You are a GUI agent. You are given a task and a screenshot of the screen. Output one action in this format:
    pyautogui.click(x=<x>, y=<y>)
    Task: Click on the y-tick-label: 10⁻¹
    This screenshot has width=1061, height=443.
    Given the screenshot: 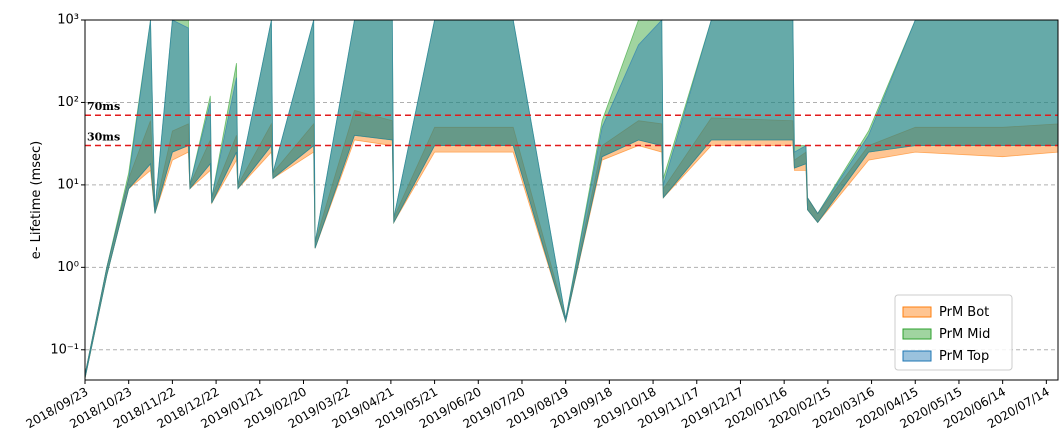 What is the action you would take?
    pyautogui.click(x=64, y=349)
    